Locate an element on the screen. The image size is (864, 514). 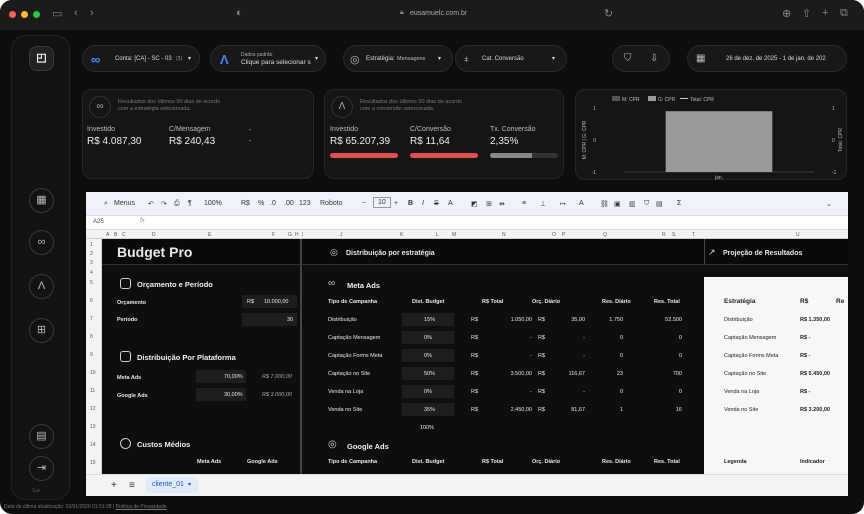
reload-icon: ↻ is located at coordinates (609, 14).